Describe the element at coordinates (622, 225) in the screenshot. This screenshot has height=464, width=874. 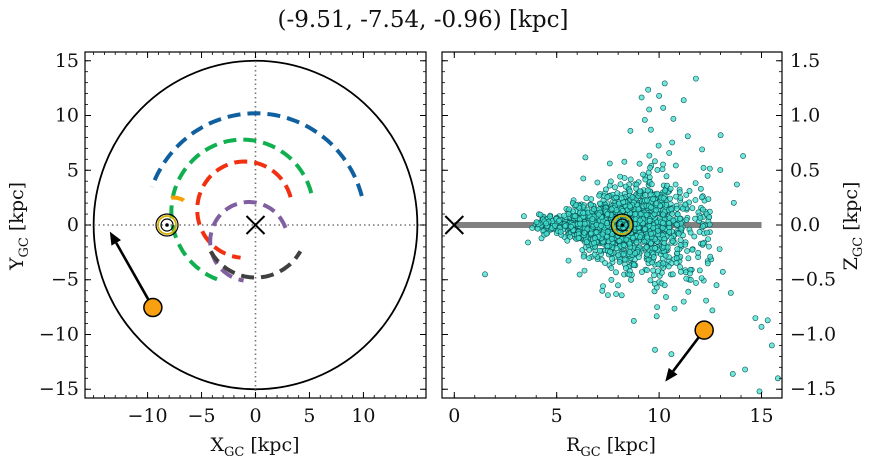
I see `sun-gold-ring` at that location.